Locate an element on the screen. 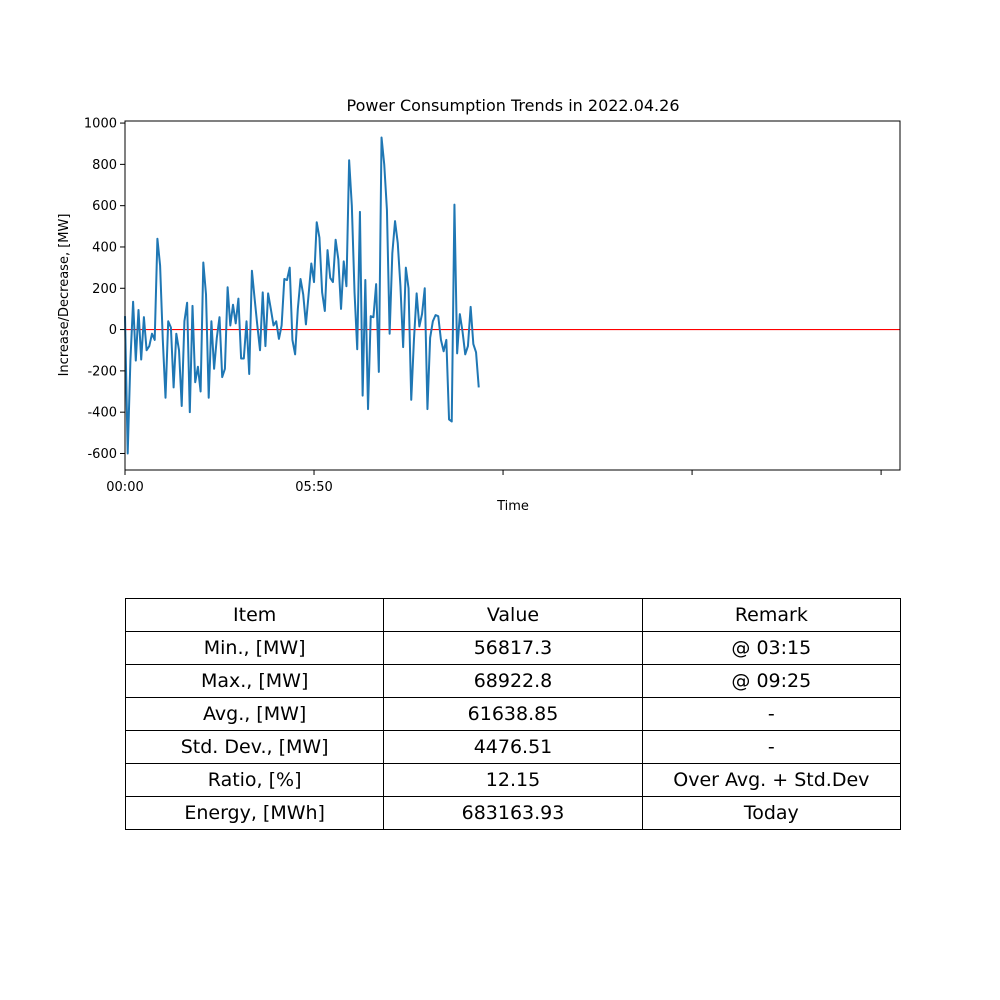  x-axis-label: Time is located at coordinates (512, 506).